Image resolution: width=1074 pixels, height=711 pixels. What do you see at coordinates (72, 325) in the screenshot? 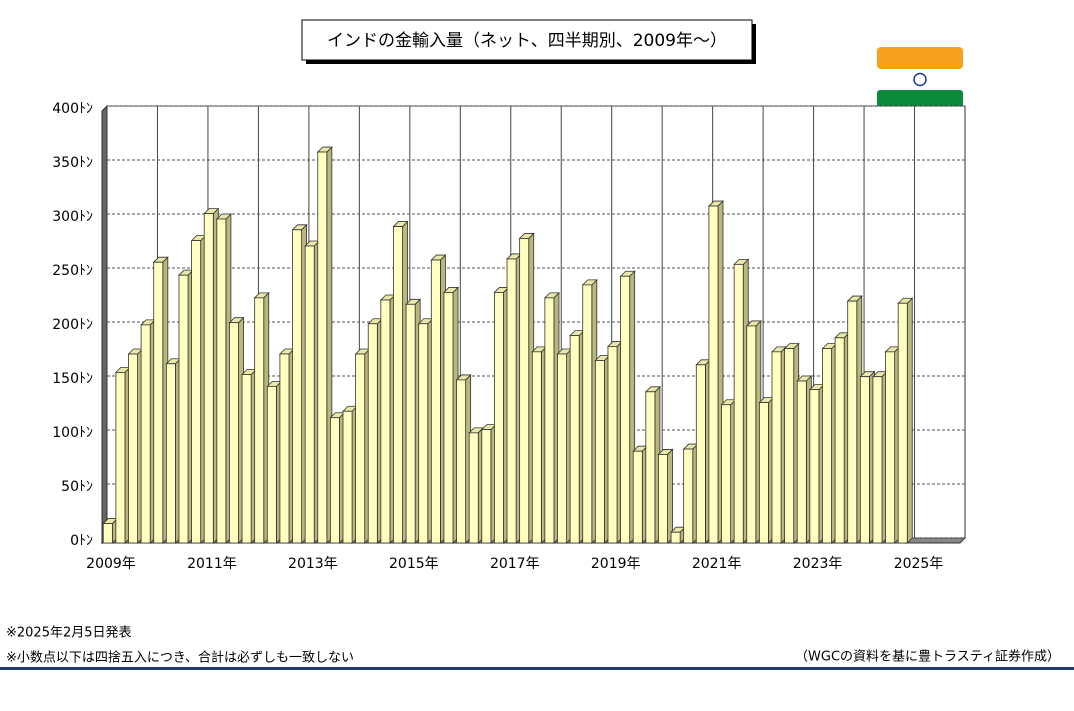
I see `y-tick-label: 200ﾄﾝ` at bounding box center [72, 325].